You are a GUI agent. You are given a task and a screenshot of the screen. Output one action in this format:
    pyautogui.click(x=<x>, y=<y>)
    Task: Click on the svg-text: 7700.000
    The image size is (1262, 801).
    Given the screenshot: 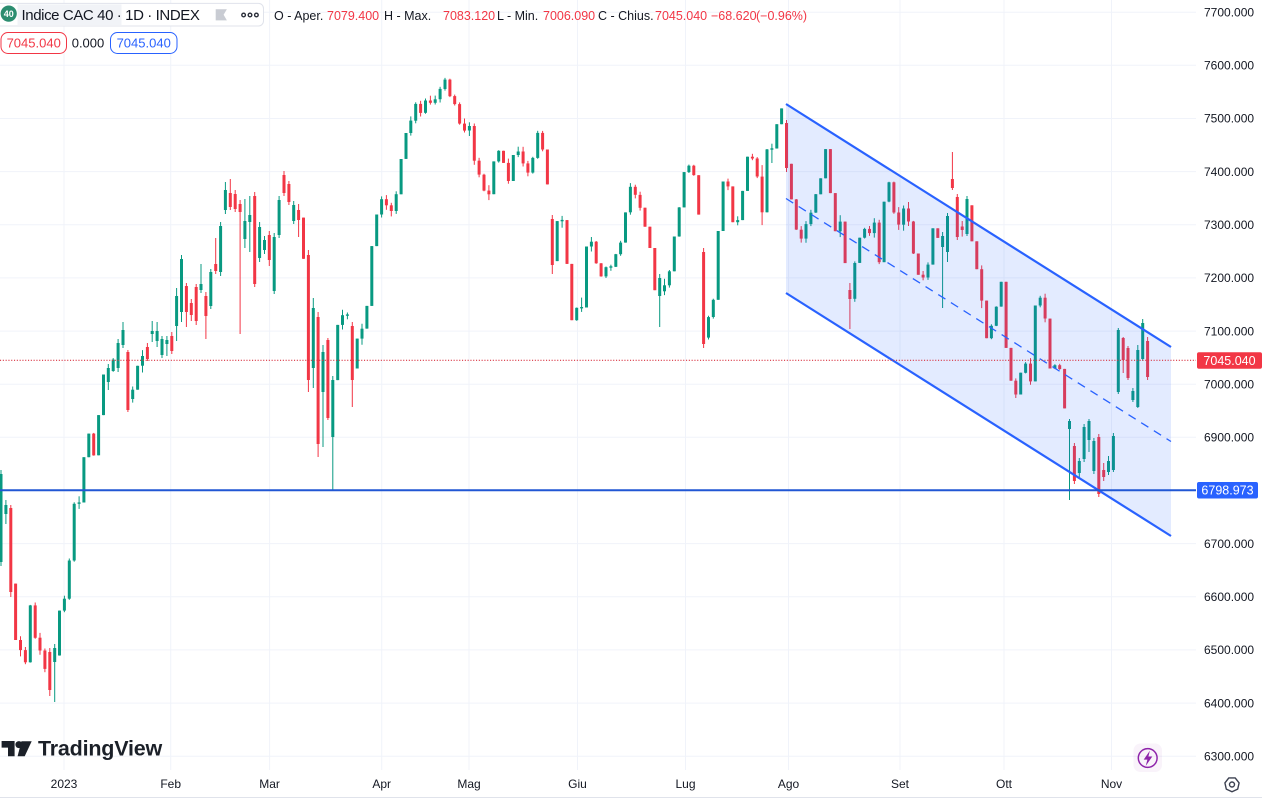 What is the action you would take?
    pyautogui.click(x=1229, y=12)
    